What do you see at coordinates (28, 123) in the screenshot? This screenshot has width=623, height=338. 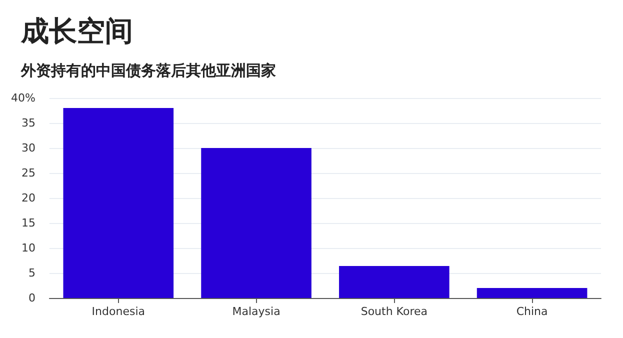 I see `y-tick-label: 35` at bounding box center [28, 123].